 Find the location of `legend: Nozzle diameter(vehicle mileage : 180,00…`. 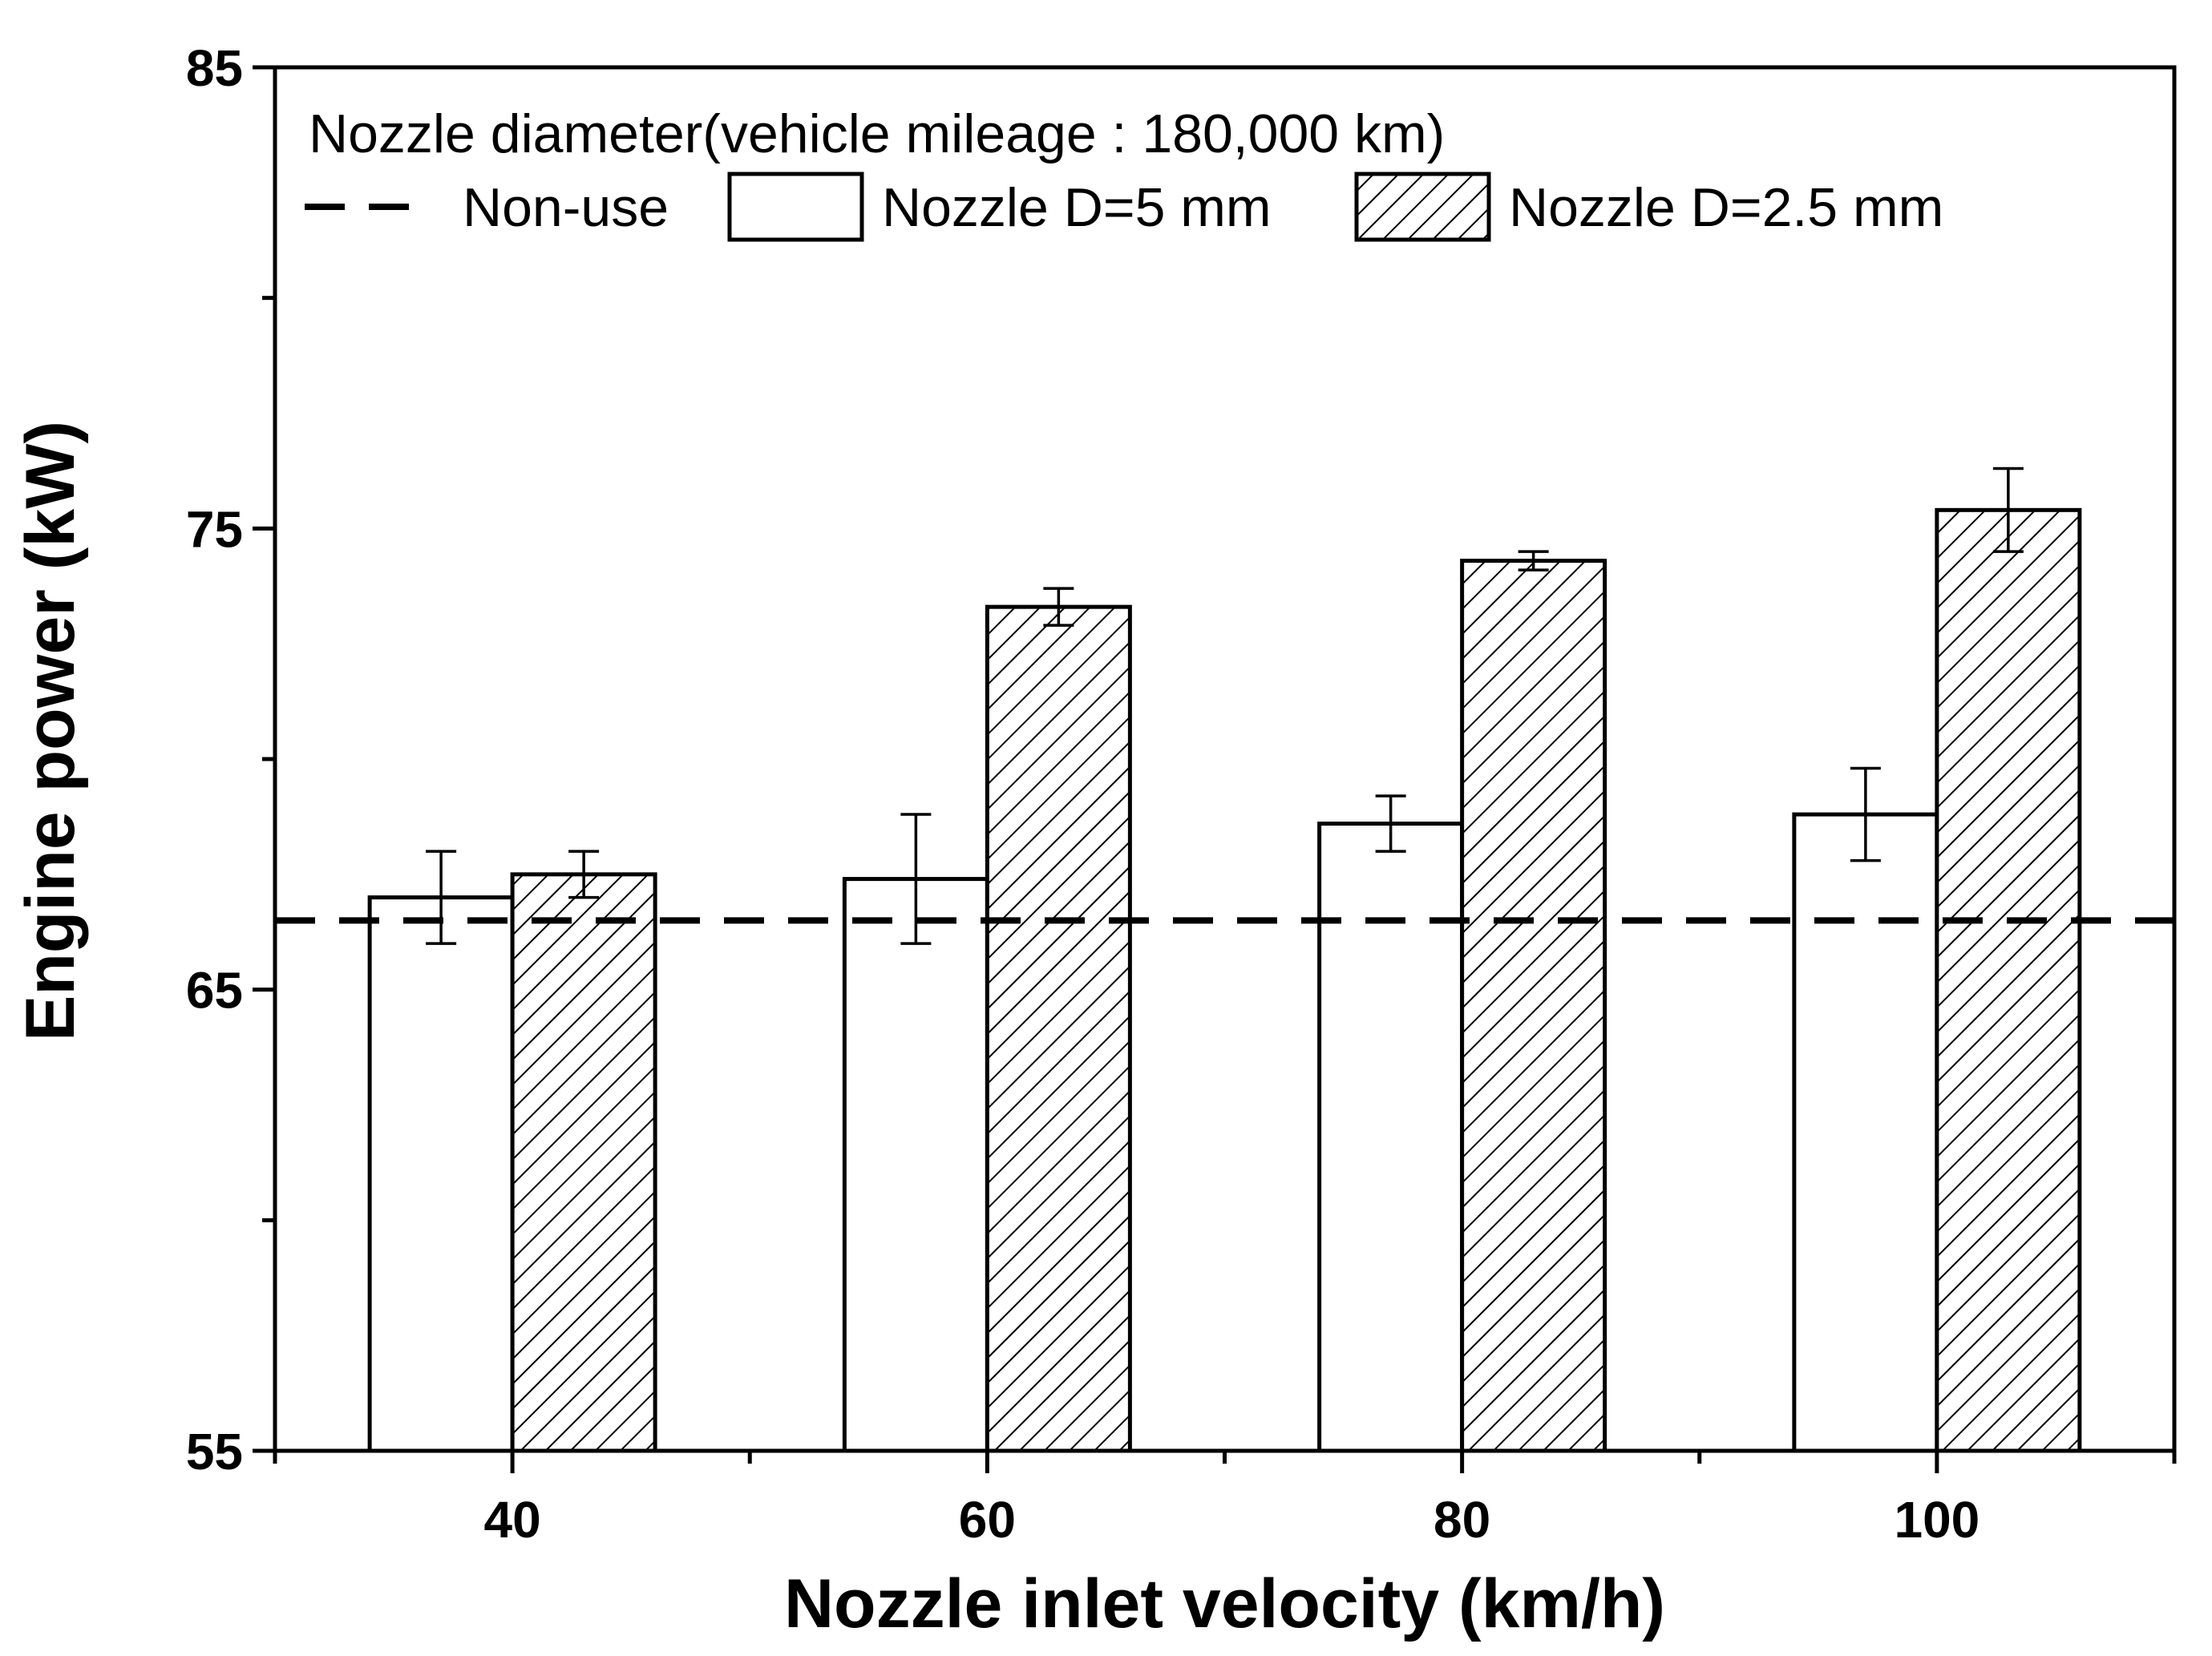

legend: Nozzle diameter(vehicle mileage : 180,00… is located at coordinates (1124, 173).